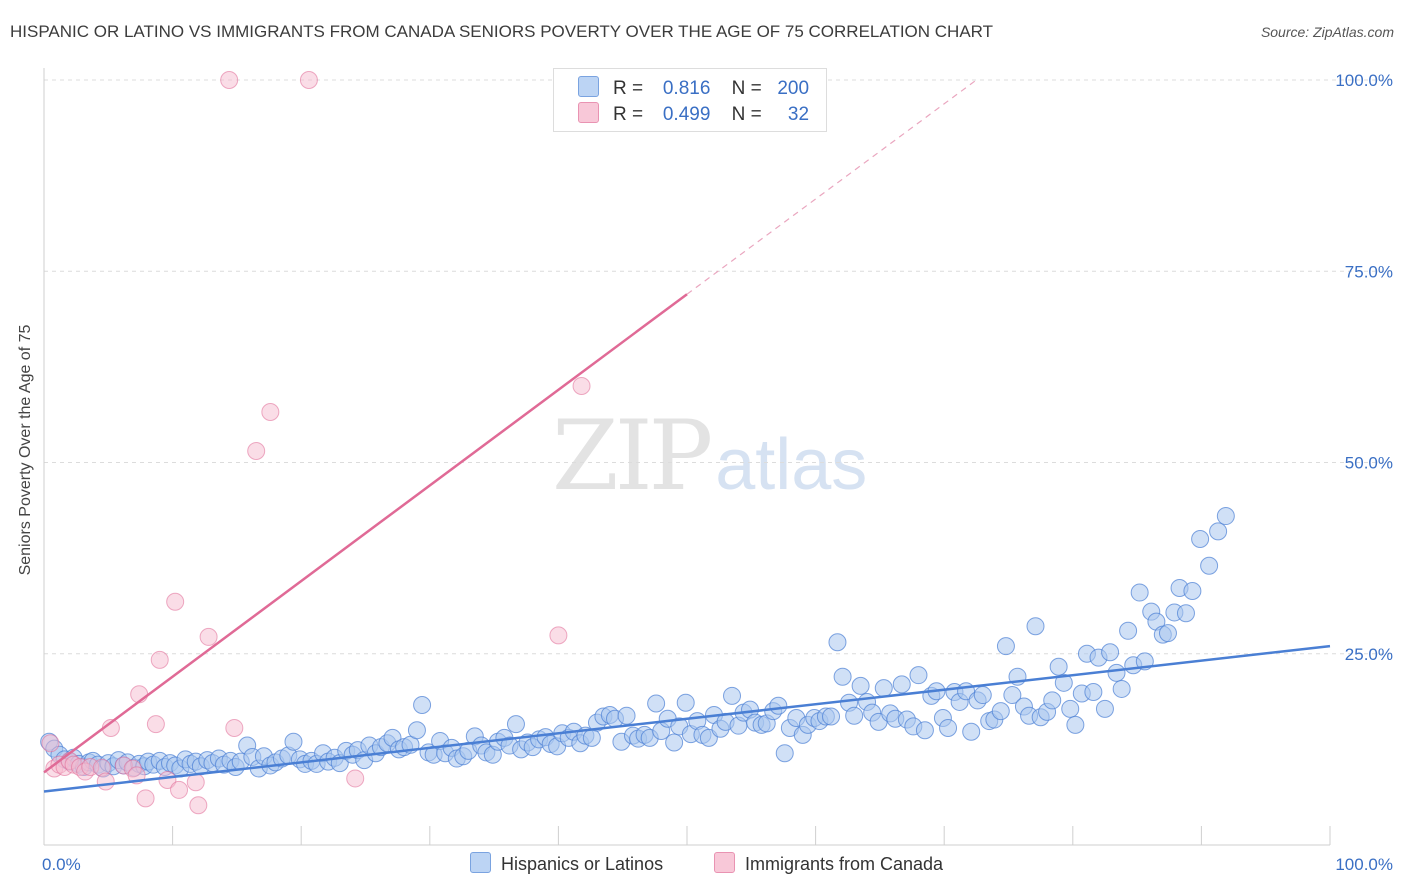 This screenshot has width=1406, height=892. I want to click on y-axis-label-text: Seniors Poverty Over the Age of 75, so click(25, 450).